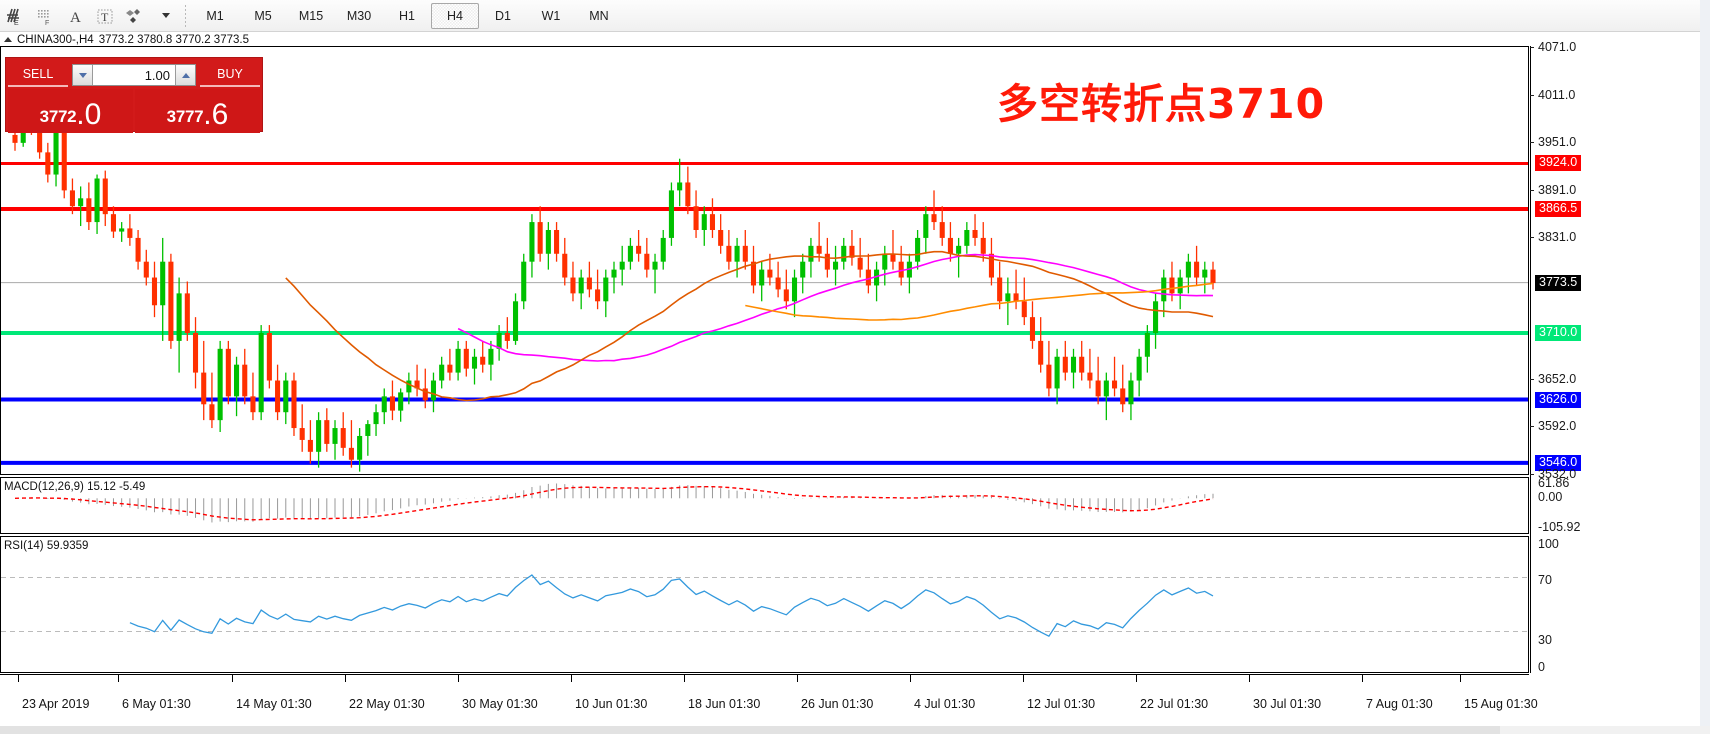 Image resolution: width=1710 pixels, height=734 pixels. I want to click on one-click-trading-panel: SELL 1.00 BUY 3772.0 3777.6, so click(134, 95).